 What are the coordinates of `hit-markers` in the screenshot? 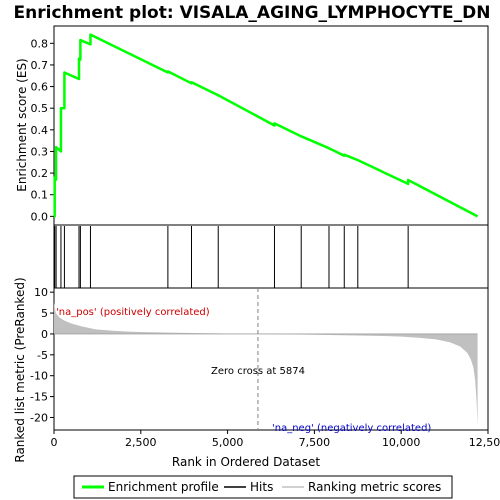 It's located at (231, 257).